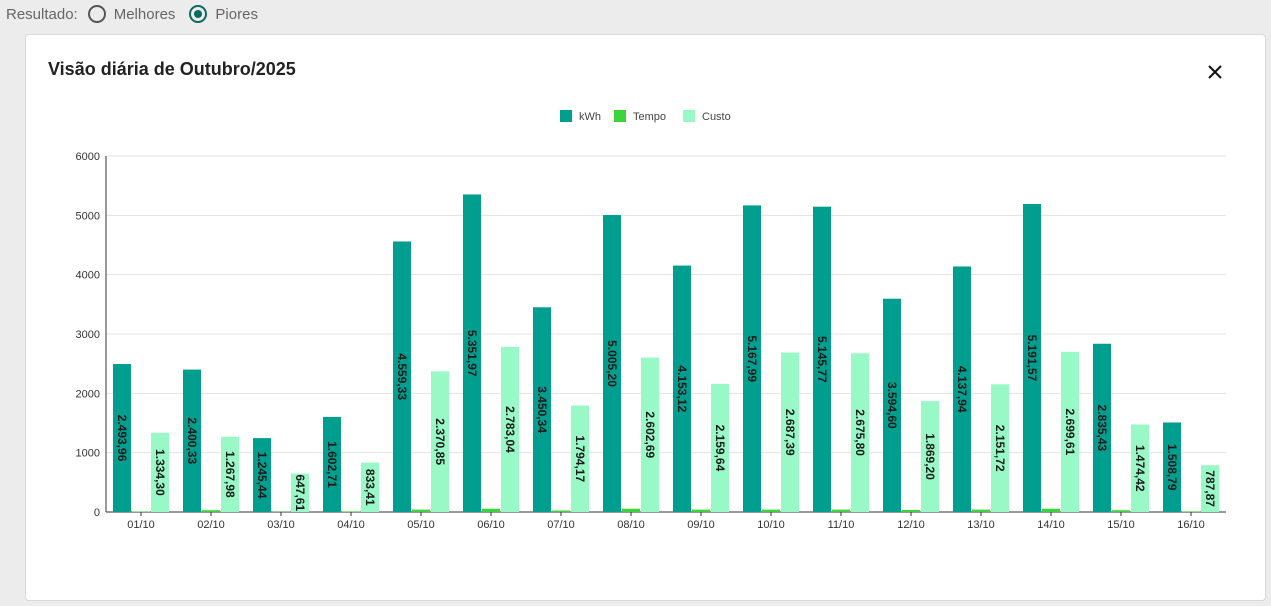  I want to click on data-label: 1.602,71, so click(332, 464).